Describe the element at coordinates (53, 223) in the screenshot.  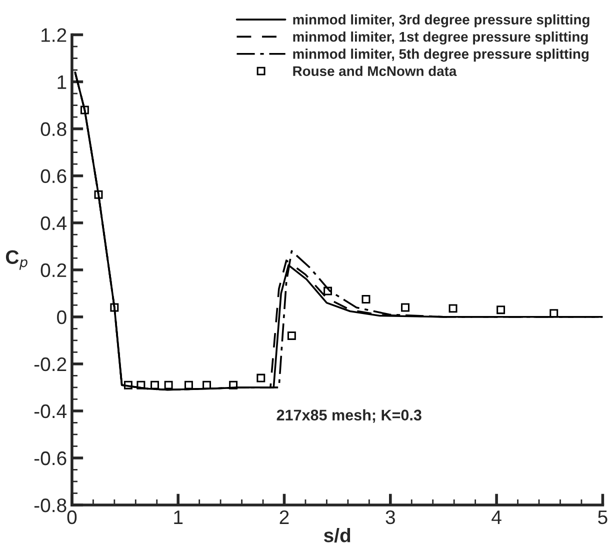
I see `y-tick-label: 0.4` at that location.